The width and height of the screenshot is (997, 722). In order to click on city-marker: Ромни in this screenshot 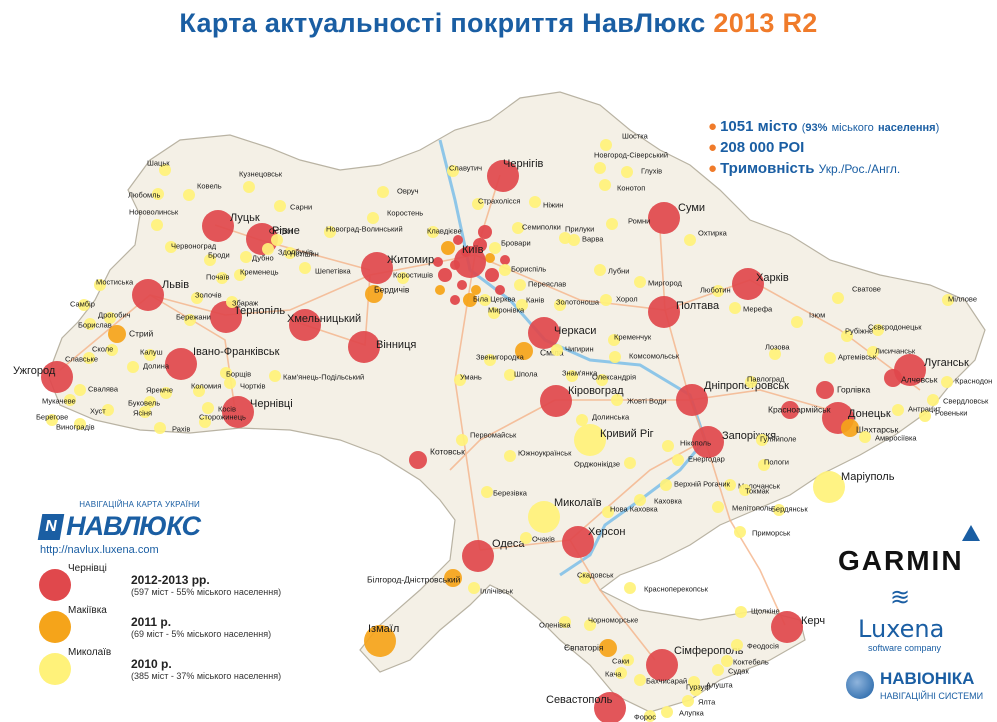, I will do `click(628, 223)`.